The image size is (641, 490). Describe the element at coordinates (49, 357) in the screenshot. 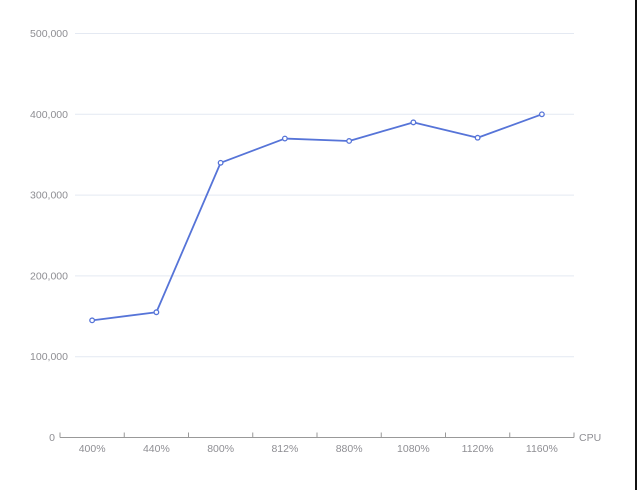

I see `y-axis-tick-label: 100,000` at that location.